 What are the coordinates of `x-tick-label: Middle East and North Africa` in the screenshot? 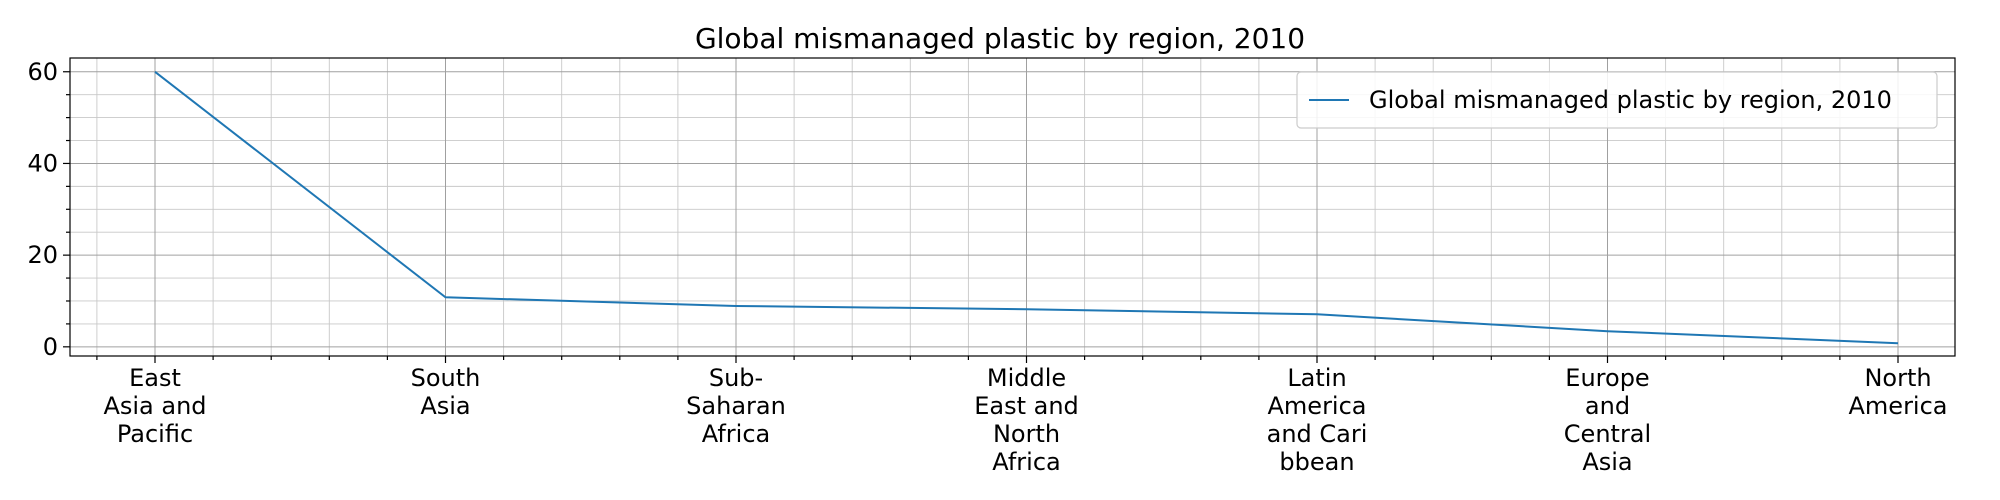 It's located at (1026, 420).